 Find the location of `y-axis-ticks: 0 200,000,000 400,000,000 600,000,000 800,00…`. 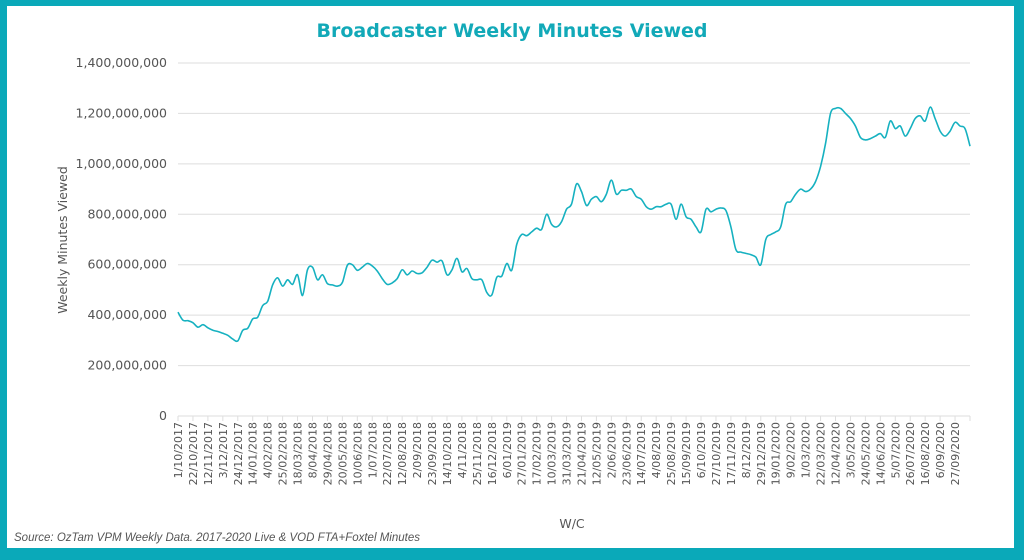

y-axis-ticks: 0 200,000,000 400,000,000 600,000,000 800,00… is located at coordinates (122, 239).